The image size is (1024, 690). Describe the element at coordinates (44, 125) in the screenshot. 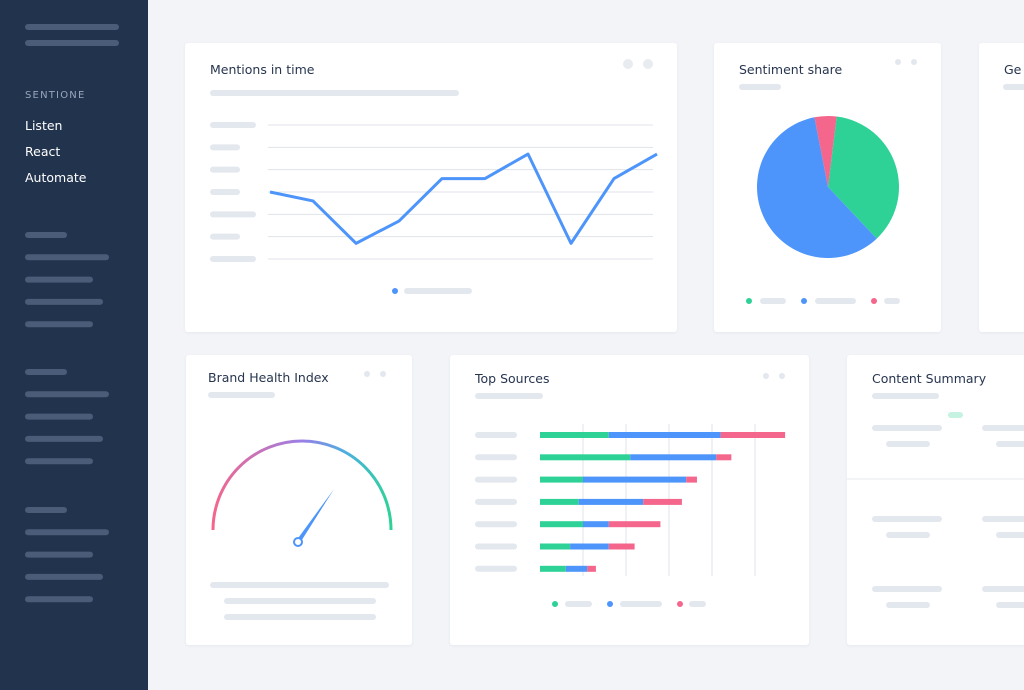

I see `nav-item: Listen` at that location.